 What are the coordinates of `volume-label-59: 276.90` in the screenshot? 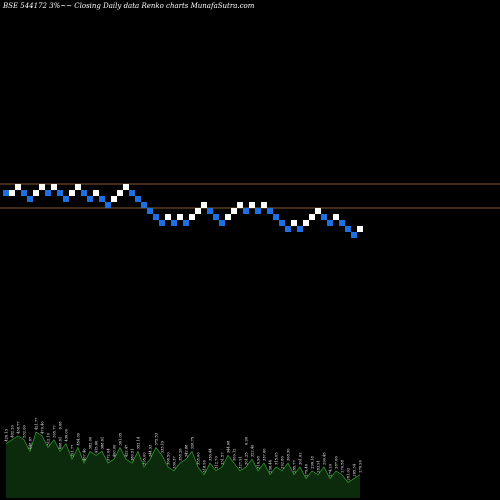 It's located at (361, 465).